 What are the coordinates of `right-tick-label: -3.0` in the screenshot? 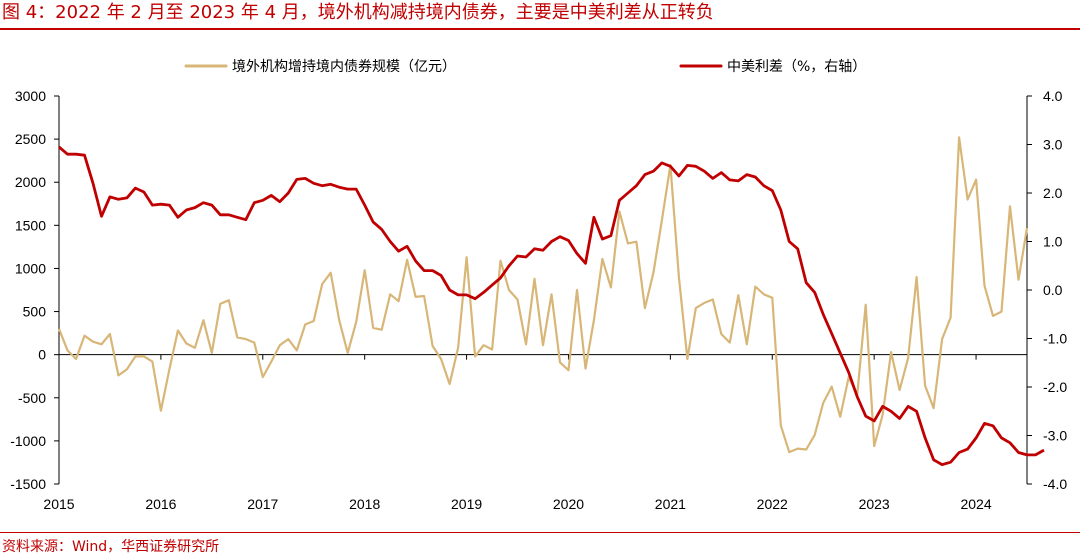 It's located at (1055, 436).